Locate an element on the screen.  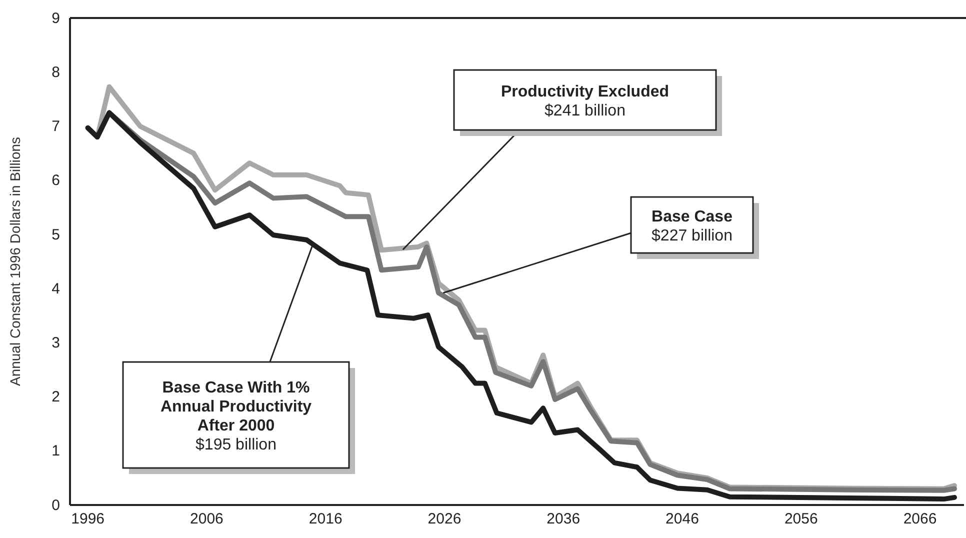
y-tick-label: 1 is located at coordinates (56, 451).